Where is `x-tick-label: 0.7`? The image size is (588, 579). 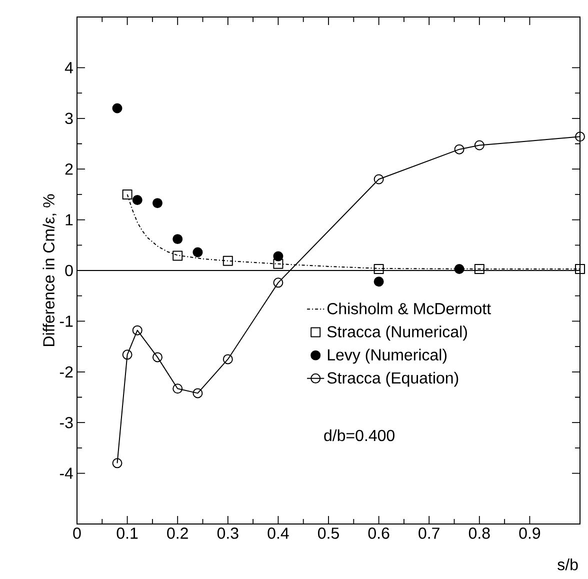
x-tick-label: 0.7 is located at coordinates (429, 533).